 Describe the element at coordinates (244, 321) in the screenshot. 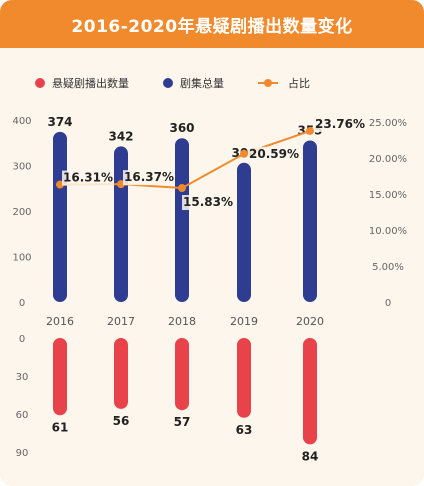

I see `x-tick-label: 2019` at that location.